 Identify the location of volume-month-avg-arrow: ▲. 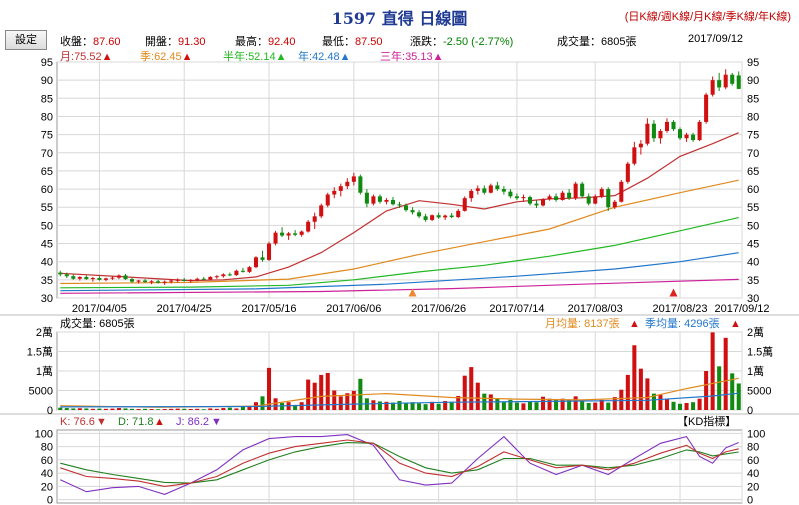
(634, 324).